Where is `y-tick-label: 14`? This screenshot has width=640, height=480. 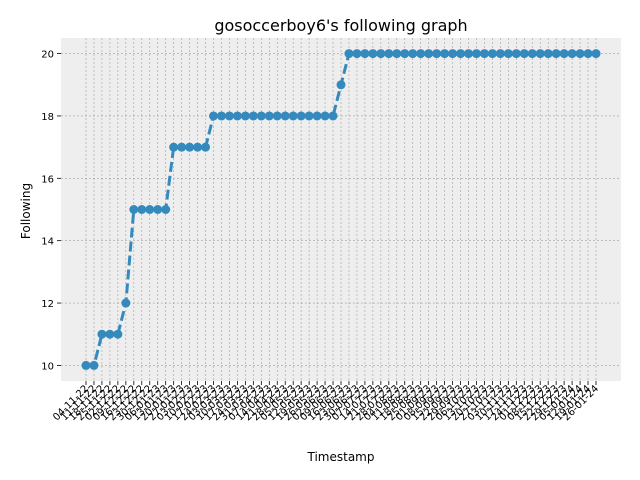
y-tick-label: 14 is located at coordinates (47, 242).